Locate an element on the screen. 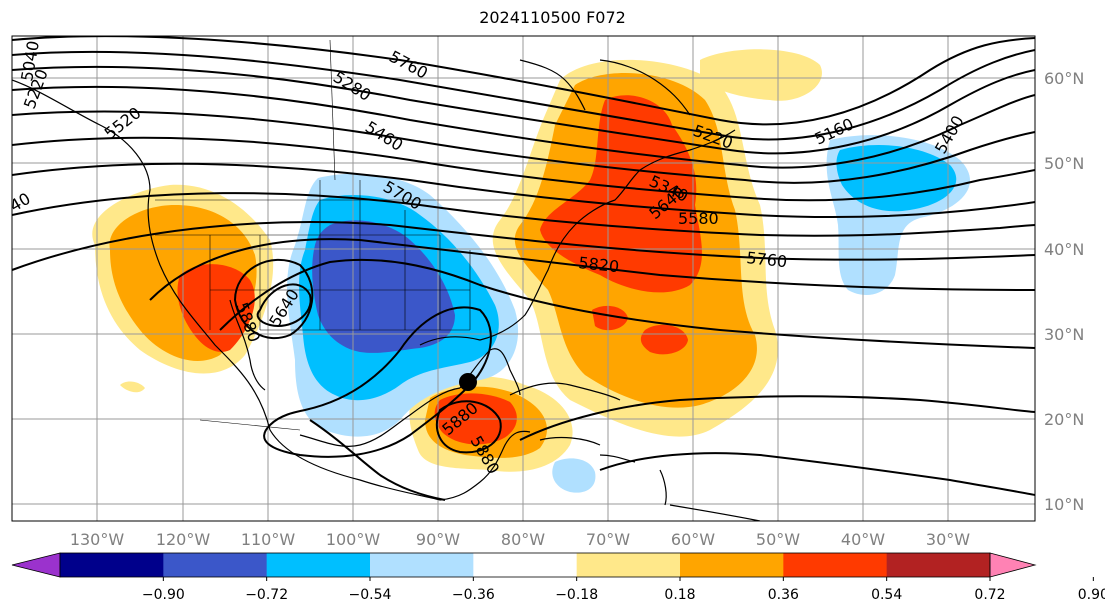 Image resolution: width=1105 pixels, height=615 pixels. colorbar-border is located at coordinates (525, 565).